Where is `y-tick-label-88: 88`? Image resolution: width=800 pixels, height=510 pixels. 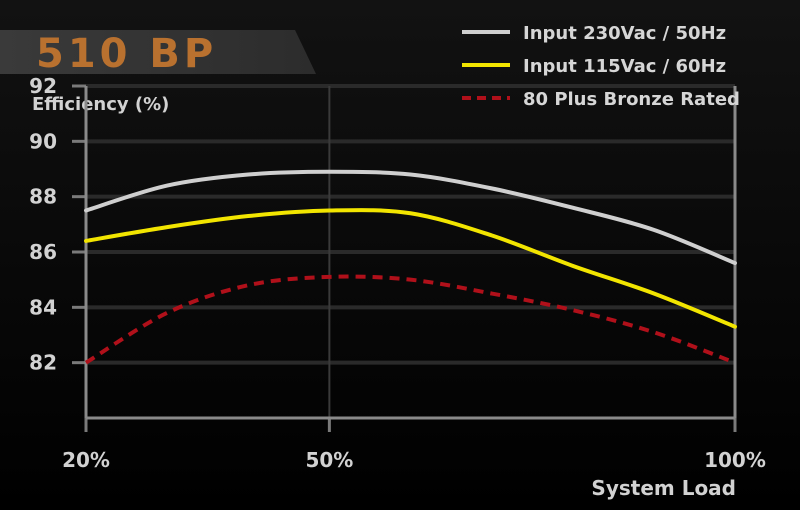 y-tick-label-88: 88 is located at coordinates (43, 197).